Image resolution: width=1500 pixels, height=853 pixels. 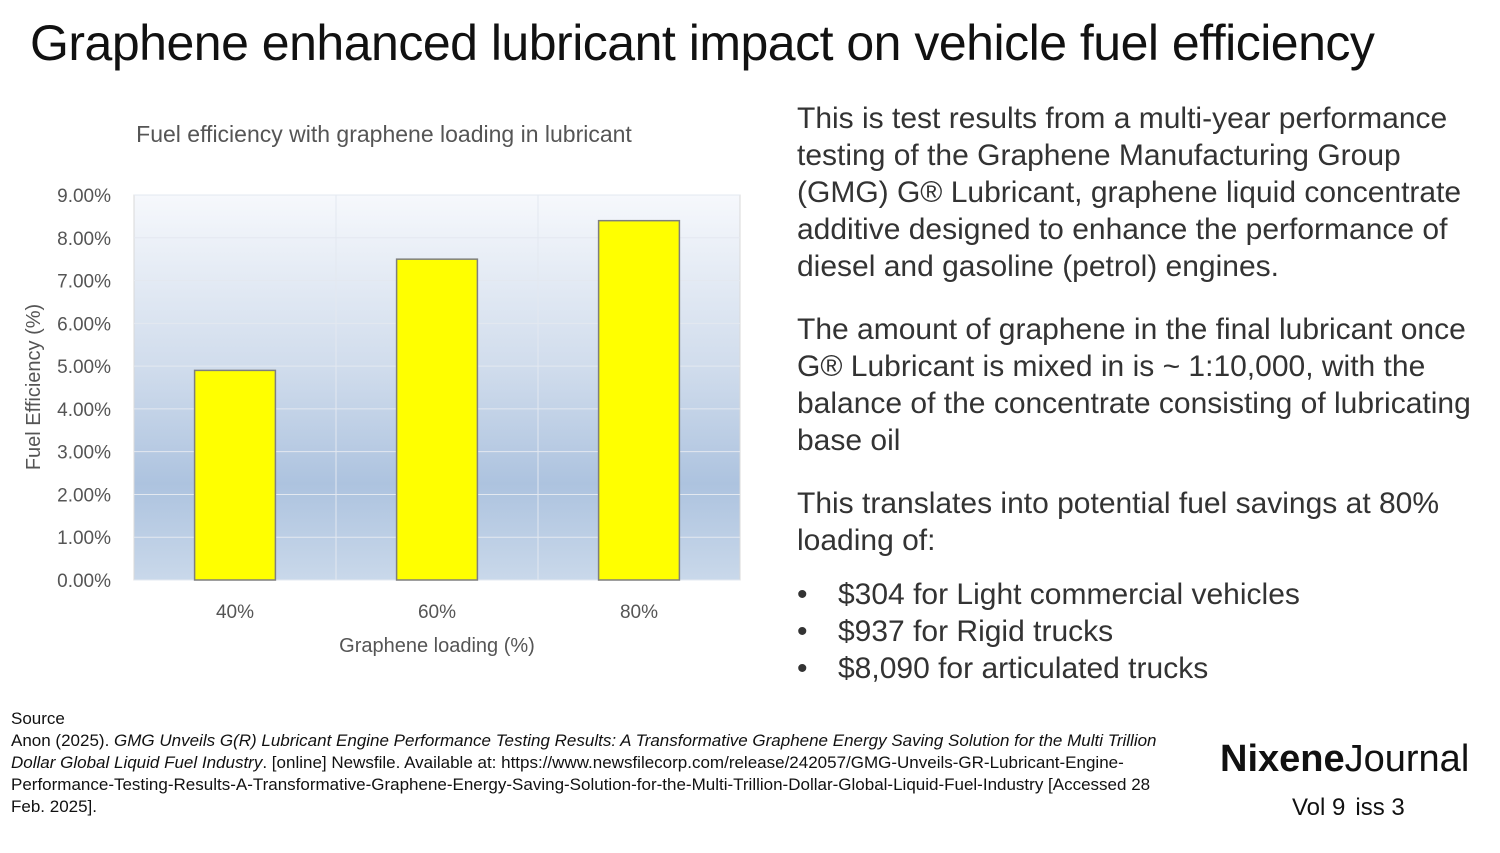 I want to click on bar-40pct, so click(x=235, y=475).